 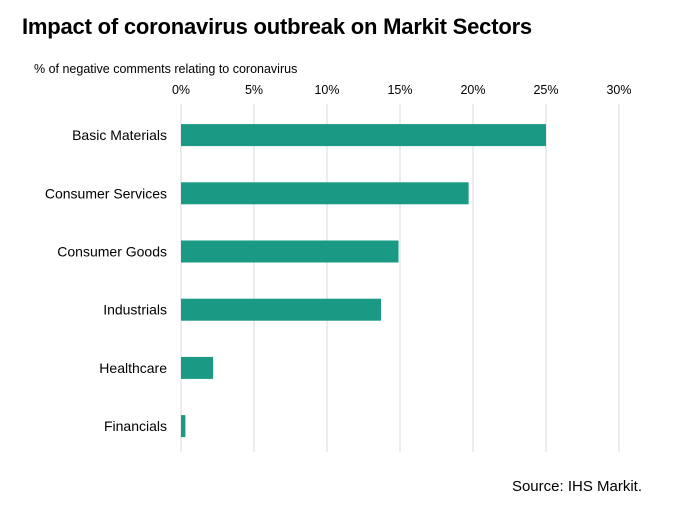 I want to click on category-label: Consumer Services, so click(x=106, y=193).